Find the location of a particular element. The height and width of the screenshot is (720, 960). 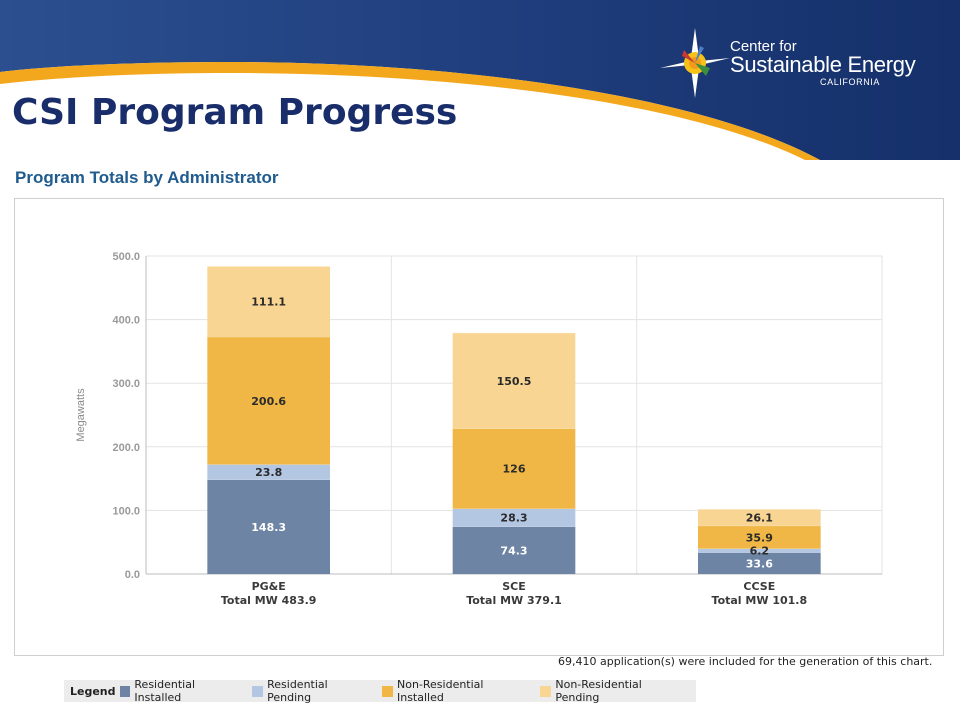

data-label: 26.1 is located at coordinates (759, 518).